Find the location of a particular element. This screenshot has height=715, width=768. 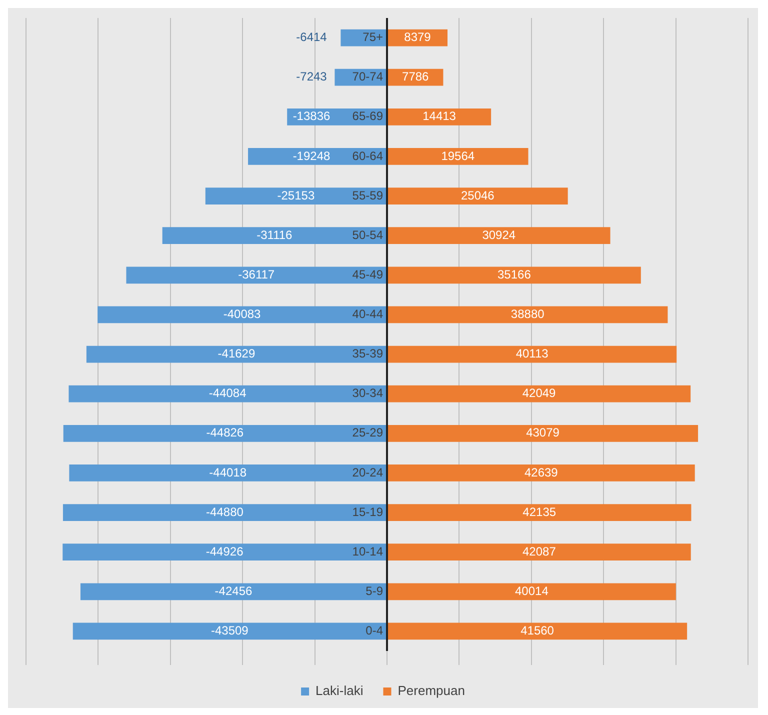

data-label: 42087 is located at coordinates (539, 551).